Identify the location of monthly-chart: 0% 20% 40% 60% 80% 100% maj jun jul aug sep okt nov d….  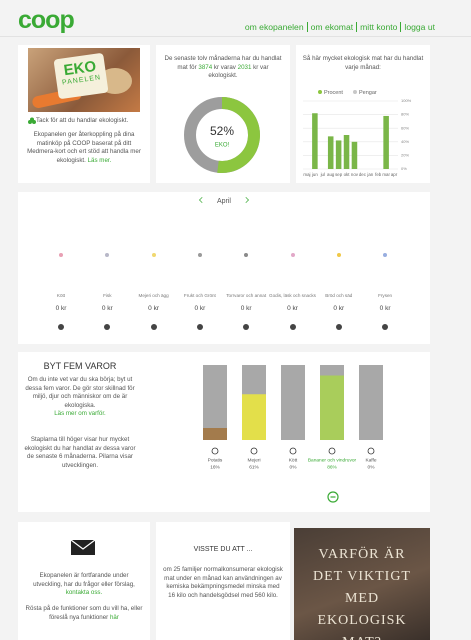
(357, 137).